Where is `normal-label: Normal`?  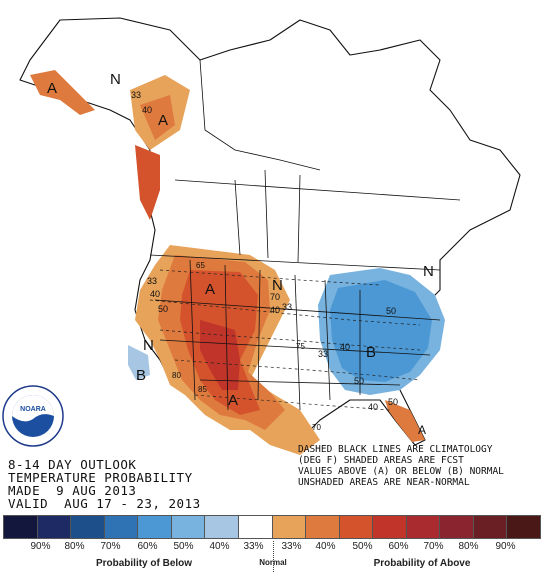
normal-label: Normal is located at coordinates (273, 562).